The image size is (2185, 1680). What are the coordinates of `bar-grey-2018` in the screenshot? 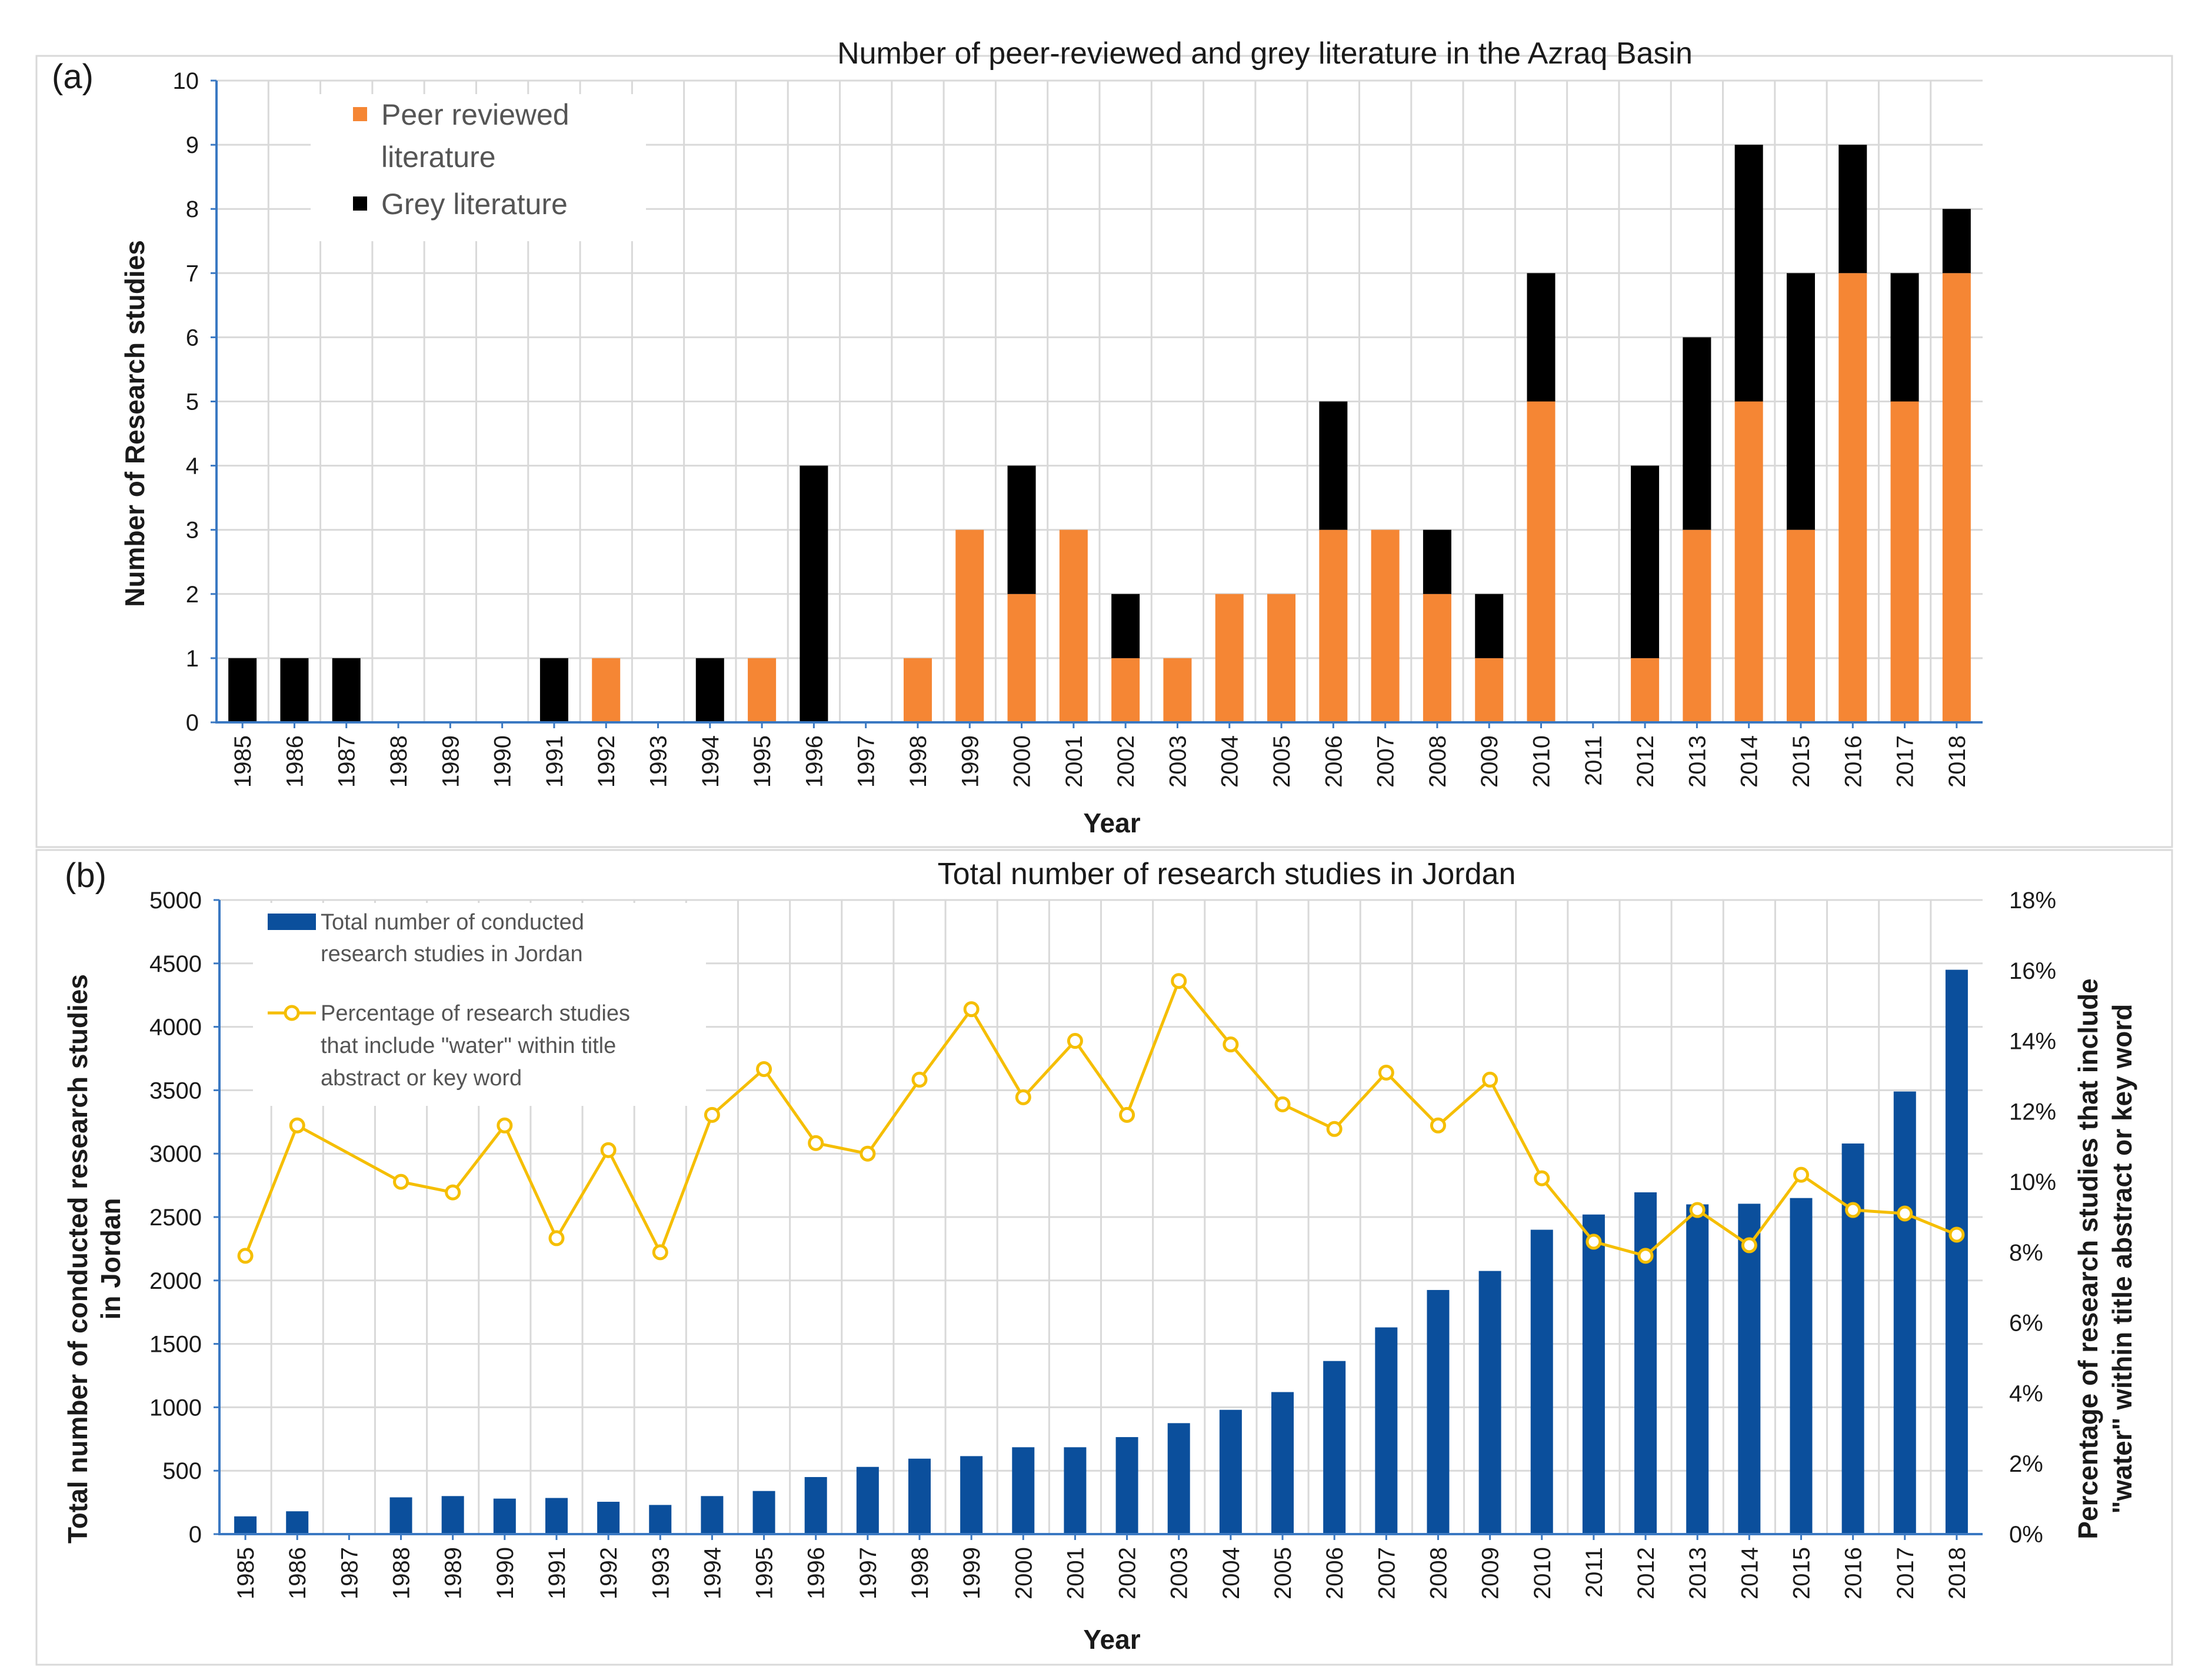 It's located at (1956, 242).